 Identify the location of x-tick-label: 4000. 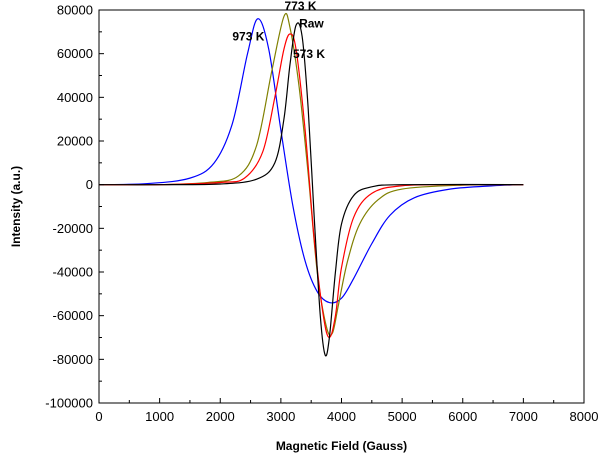
(341, 416).